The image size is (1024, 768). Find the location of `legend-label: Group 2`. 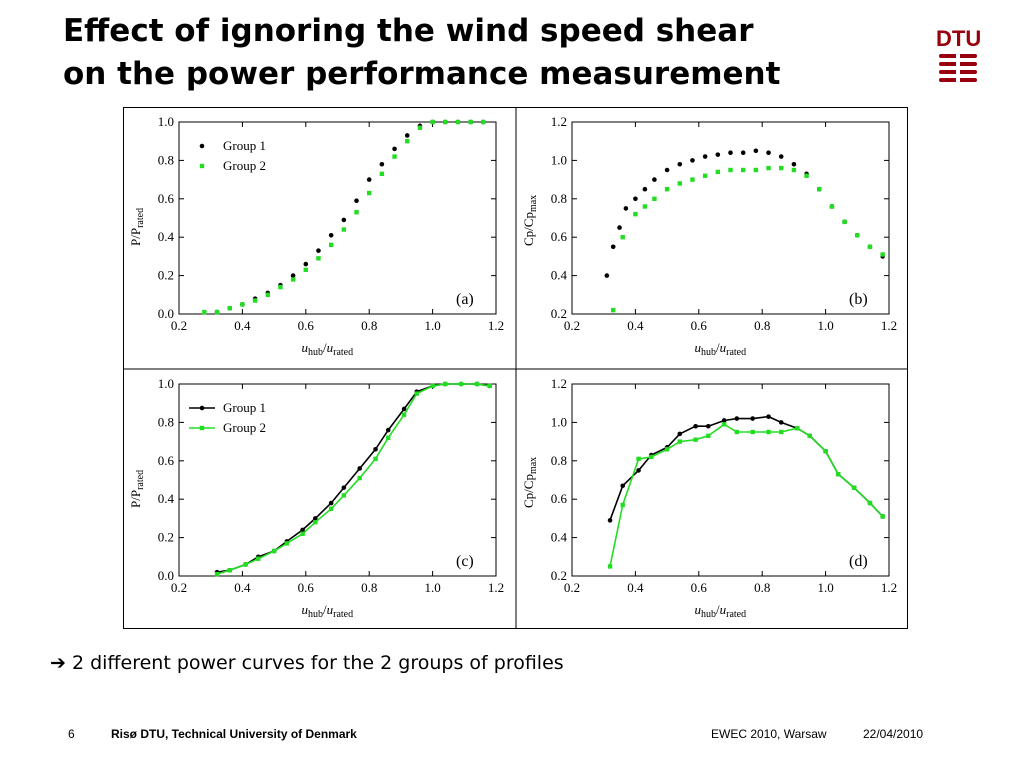

legend-label: Group 2 is located at coordinates (244, 165).